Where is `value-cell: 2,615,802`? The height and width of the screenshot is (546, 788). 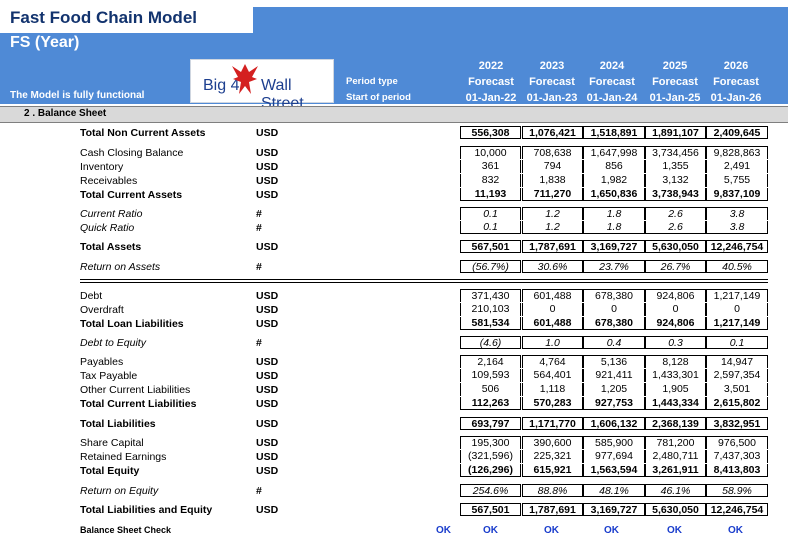
value-cell: 2,615,802 is located at coordinates (737, 403).